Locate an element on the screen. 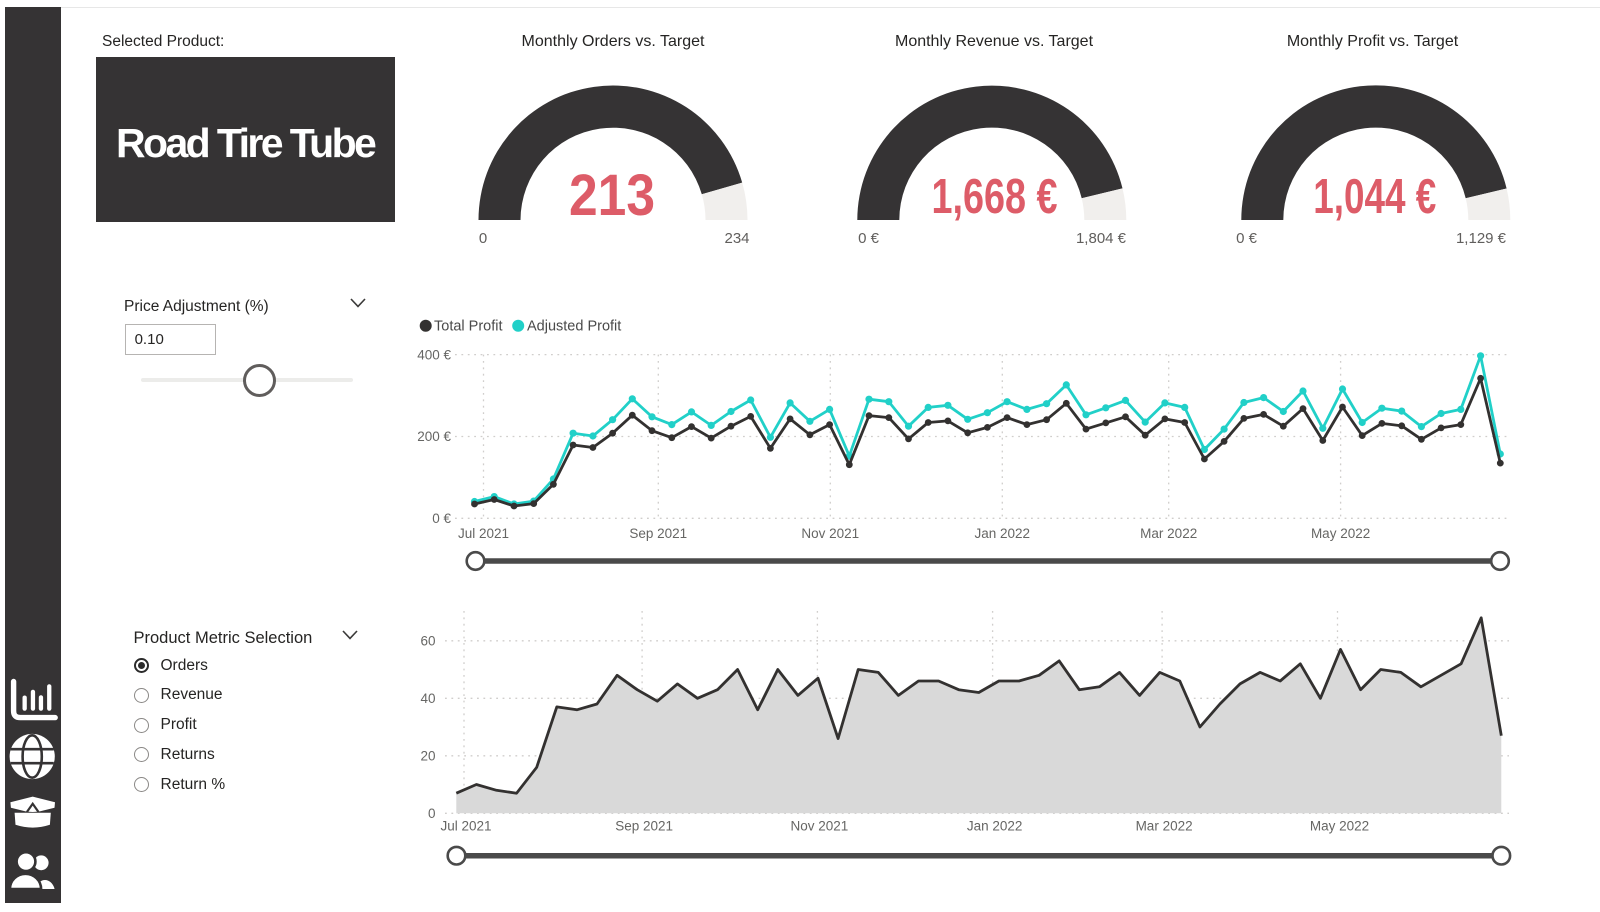 The width and height of the screenshot is (1600, 912). svg-text: 1,129 € is located at coordinates (1481, 238).